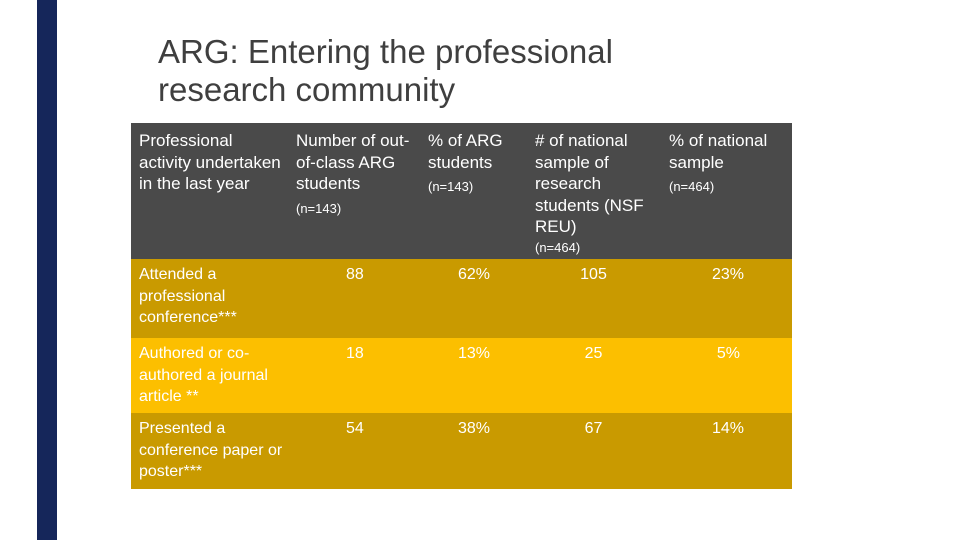 Image resolution: width=960 pixels, height=540 pixels. I want to click on activity-cell: Attended a professional conference***, so click(210, 298).